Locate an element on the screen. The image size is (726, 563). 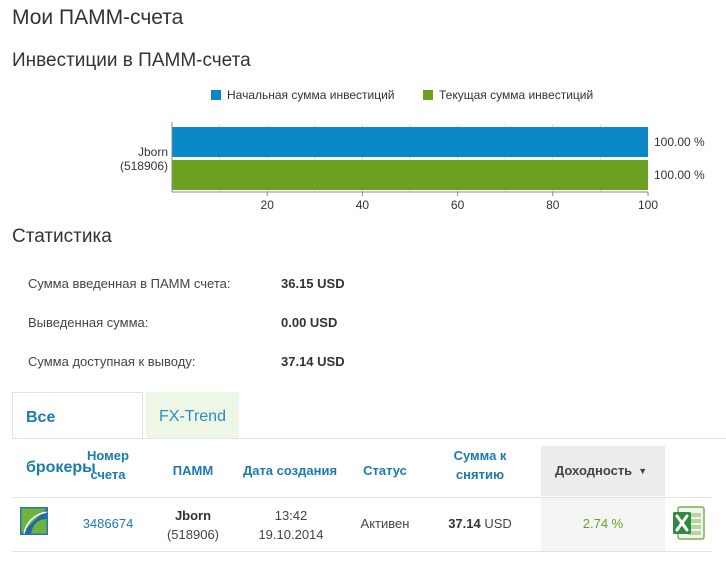
header-label: Номер is located at coordinates (108, 455).